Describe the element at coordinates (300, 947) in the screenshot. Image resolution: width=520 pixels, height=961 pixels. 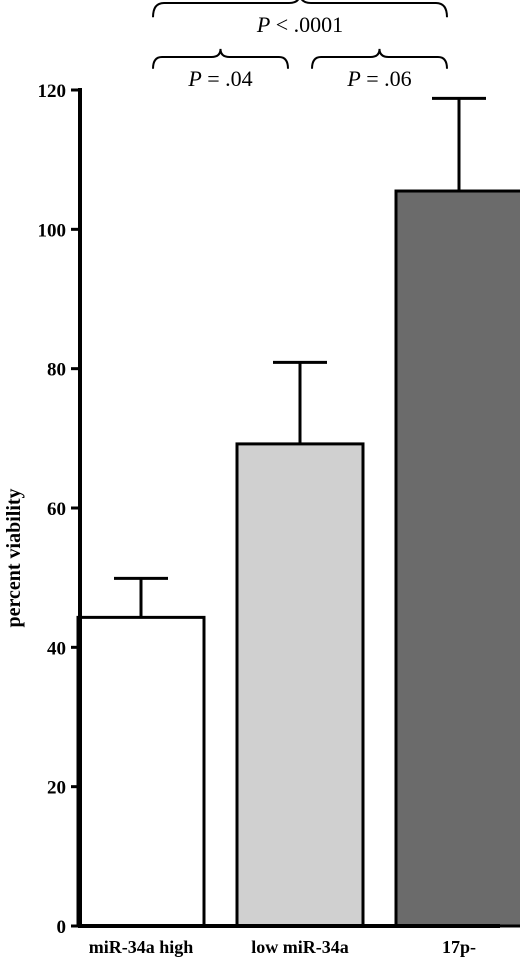
I see `category-label-1: low miR-34a` at that location.